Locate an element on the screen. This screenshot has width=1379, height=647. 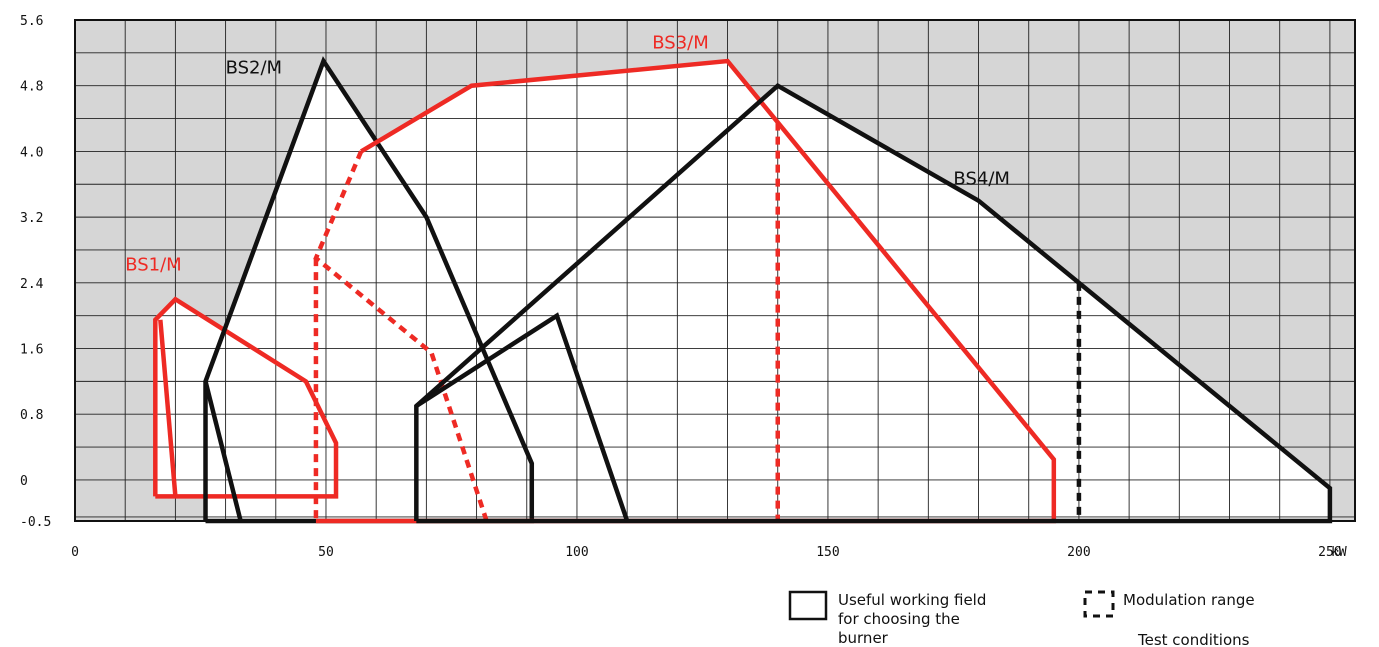
x-tick-label: 50 is located at coordinates (326, 552).